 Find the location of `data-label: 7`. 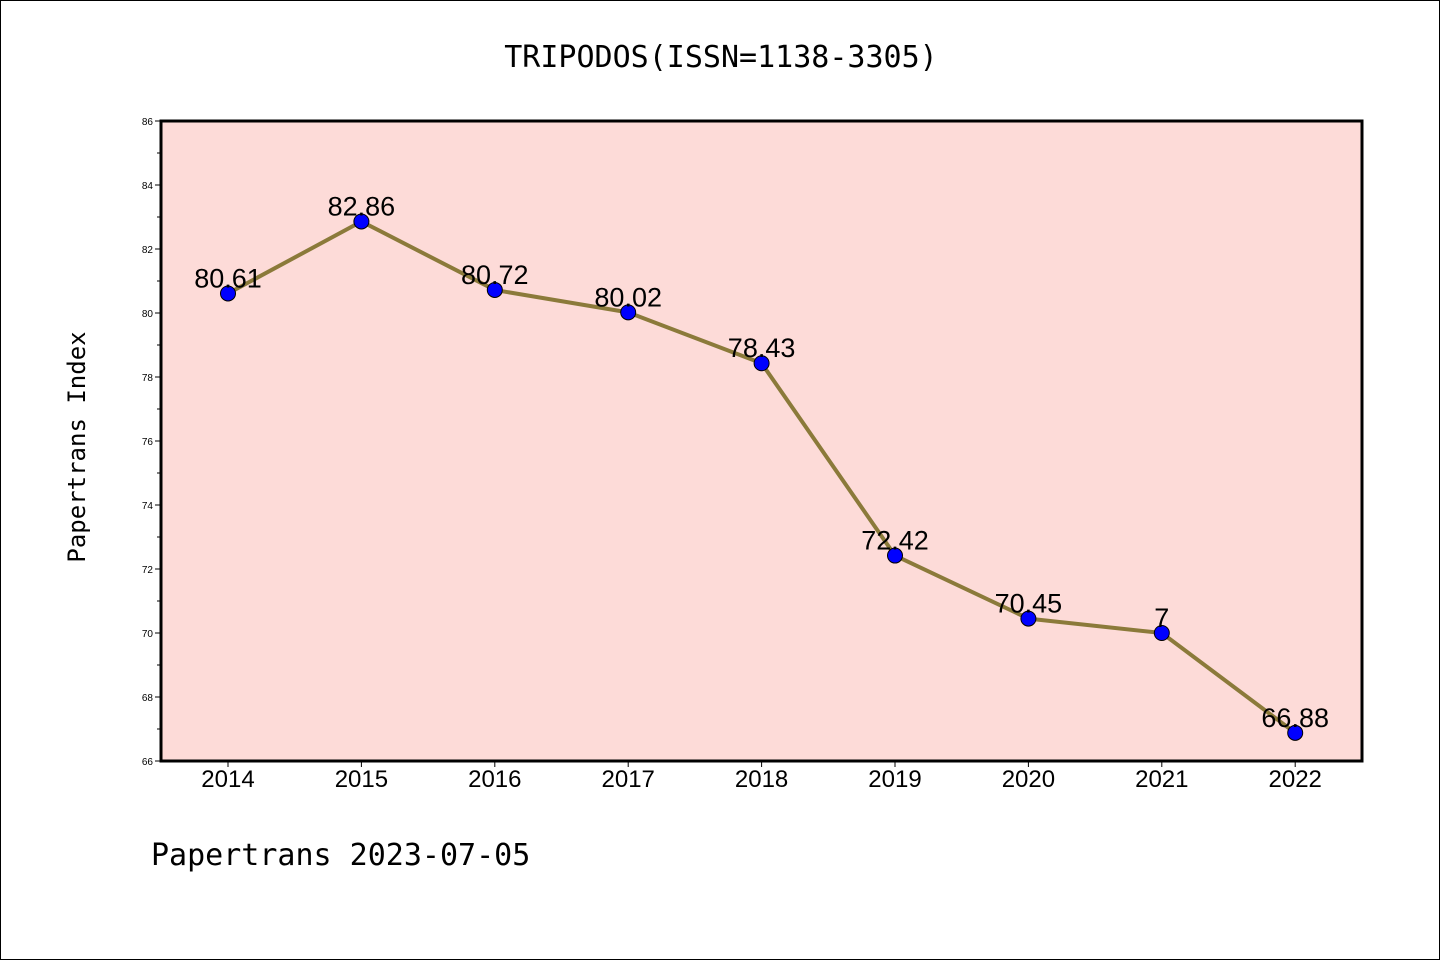

data-label: 7 is located at coordinates (1161, 618).